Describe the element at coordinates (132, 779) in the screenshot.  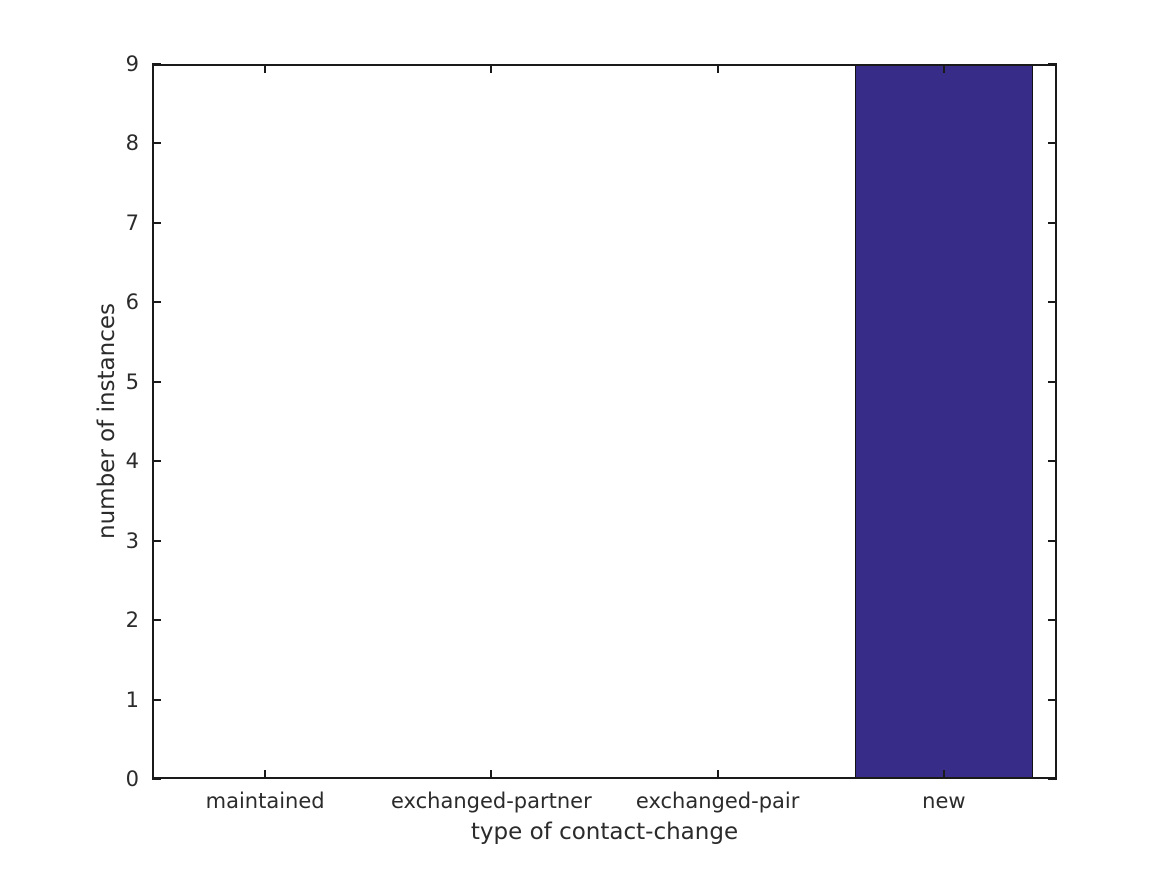
I see `y-tick-label: 0` at that location.